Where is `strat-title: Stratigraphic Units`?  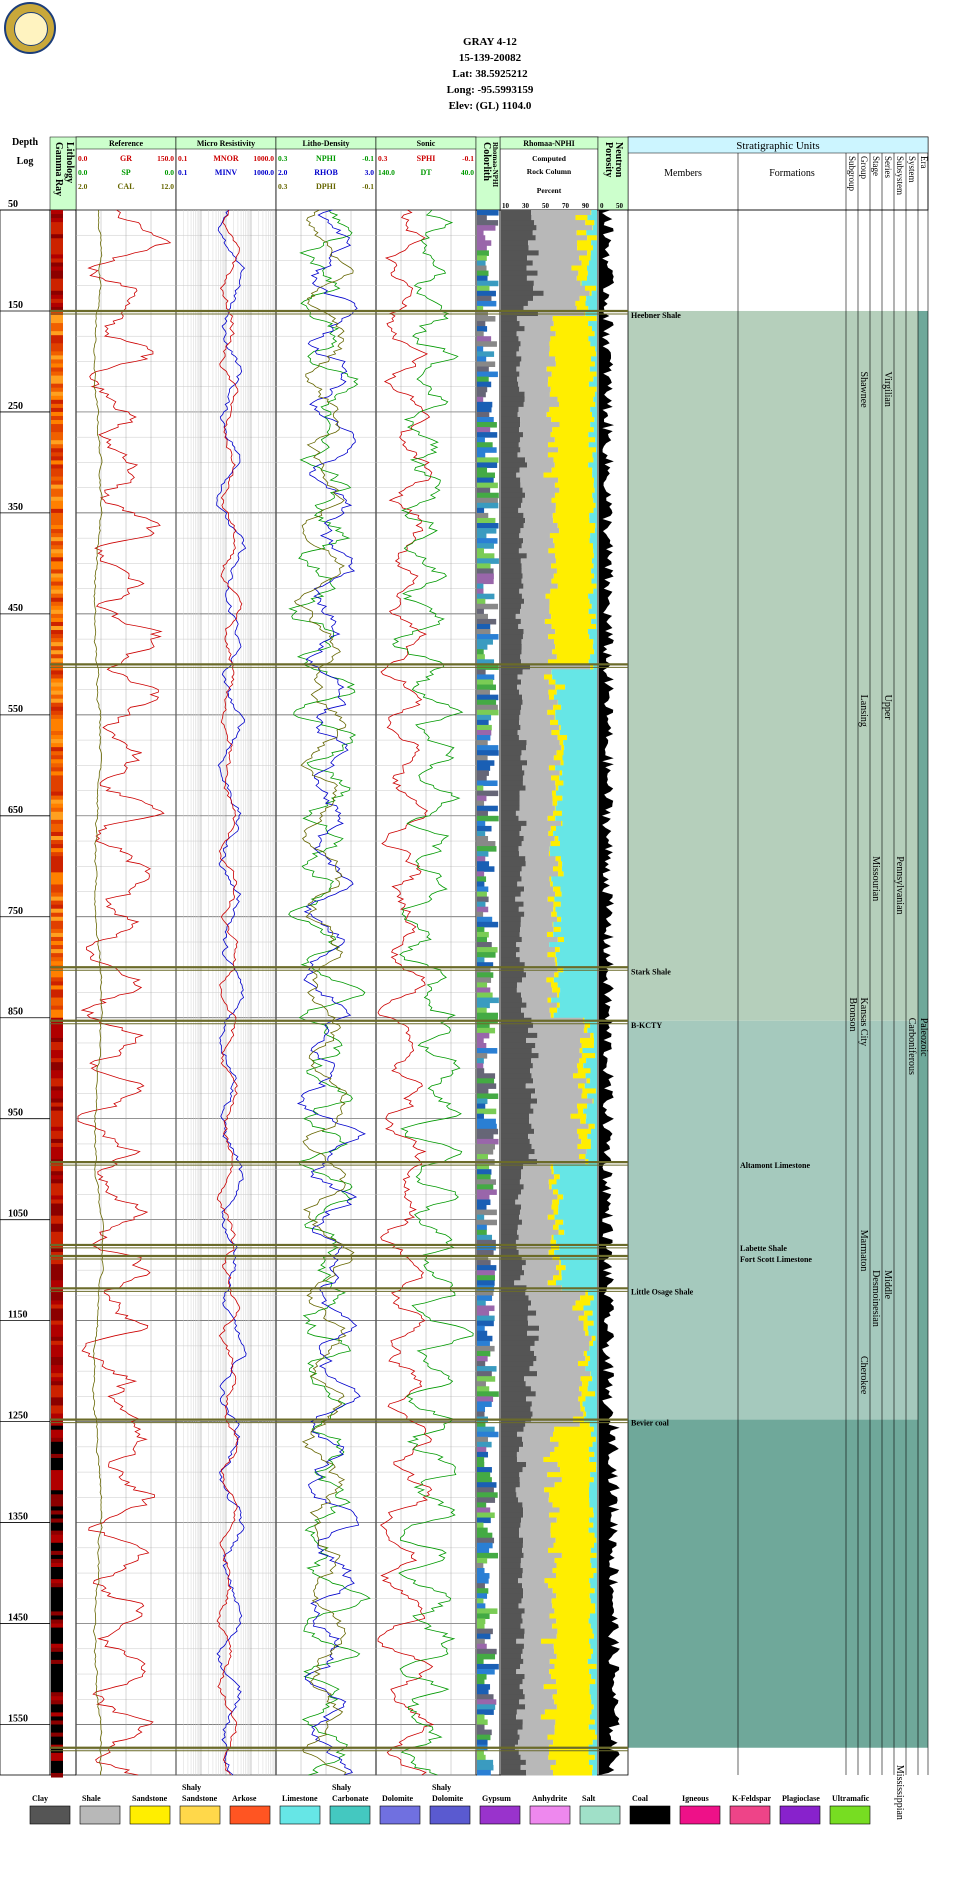
strat-title: Stratigraphic Units is located at coordinates (777, 146).